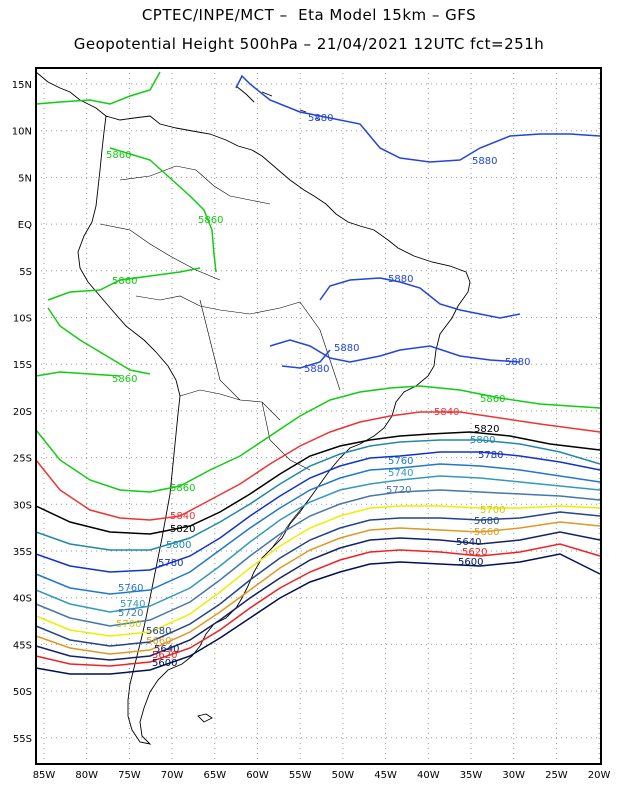 The image size is (618, 800). I want to click on lon-label: 45W, so click(385, 775).